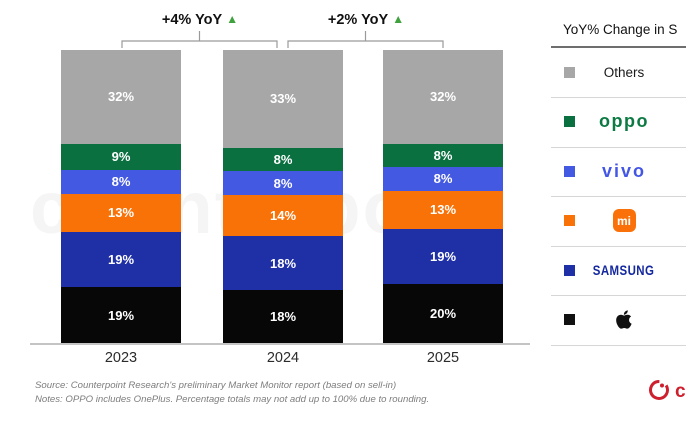 The height and width of the screenshot is (440, 686). I want to click on segment-vivo-2023: 8%, so click(121, 182).